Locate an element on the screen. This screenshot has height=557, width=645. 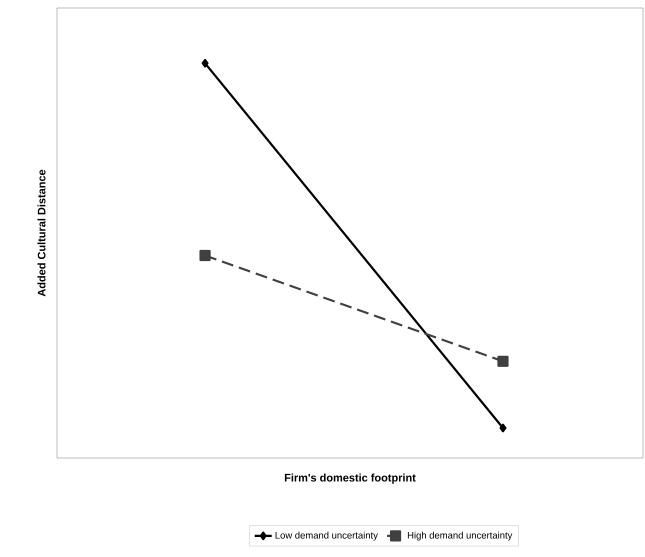
legend-label: High demand uncertainty is located at coordinates (460, 536).